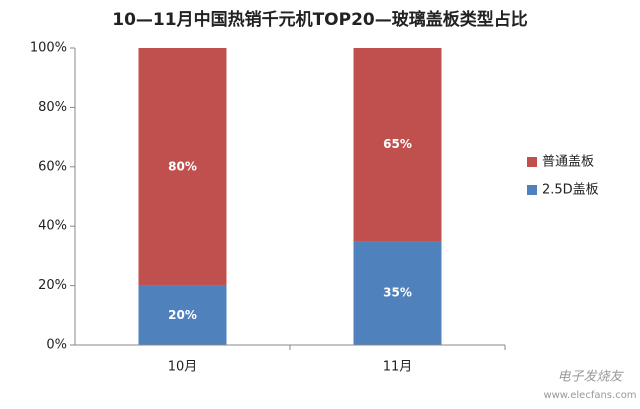  What do you see at coordinates (183, 367) in the screenshot?
I see `x-tick-label: 10月` at bounding box center [183, 367].